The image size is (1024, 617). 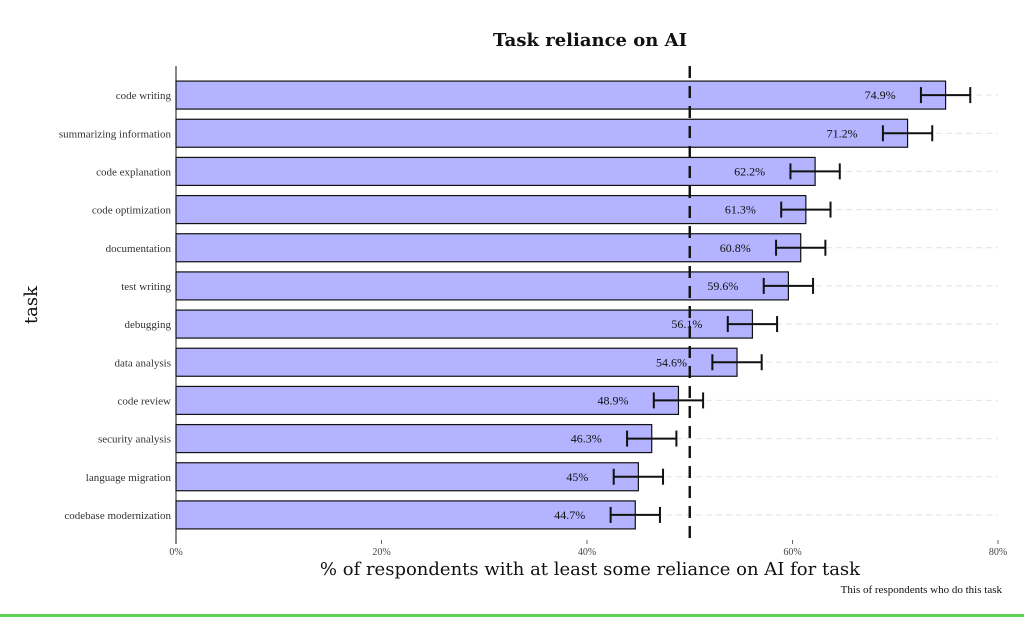 What do you see at coordinates (133, 172) in the screenshot?
I see `category-label: code explanation` at bounding box center [133, 172].